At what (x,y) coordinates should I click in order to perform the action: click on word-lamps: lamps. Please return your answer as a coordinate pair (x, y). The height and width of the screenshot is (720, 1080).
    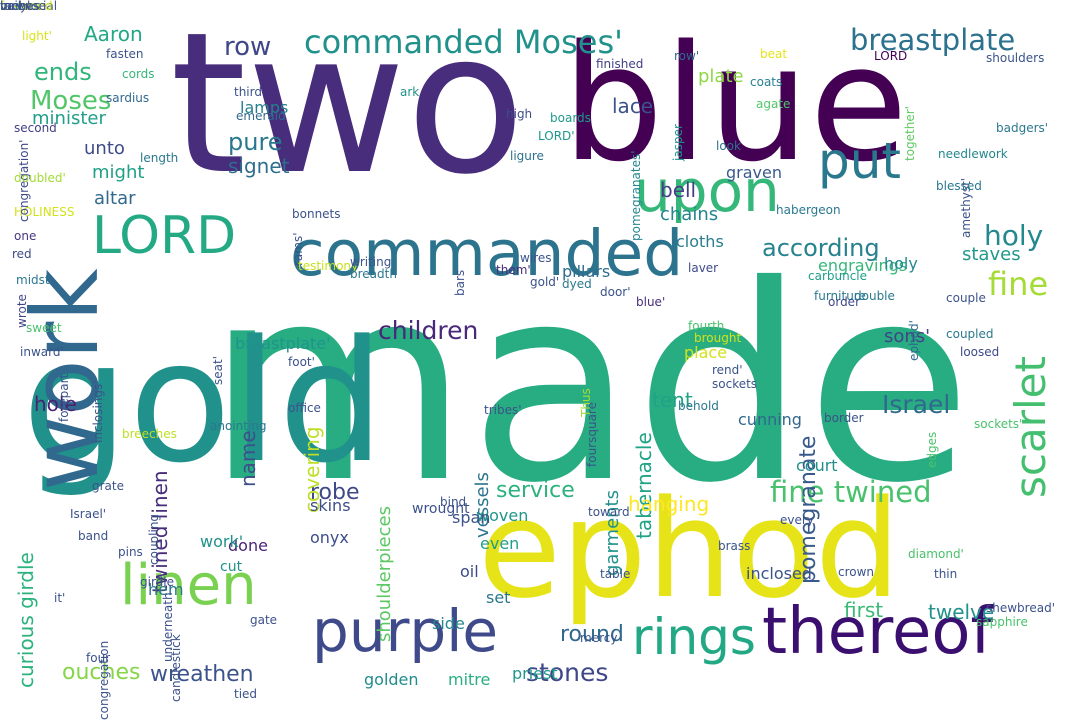
    Looking at the image, I should click on (264, 107).